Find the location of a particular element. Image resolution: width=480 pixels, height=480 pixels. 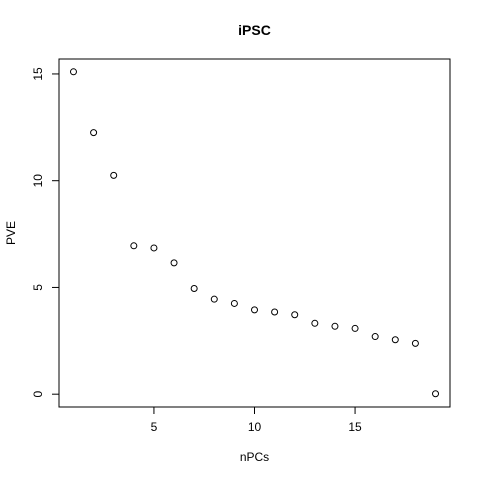

y-axis: 0 5 10 15 is located at coordinates (45, 232).